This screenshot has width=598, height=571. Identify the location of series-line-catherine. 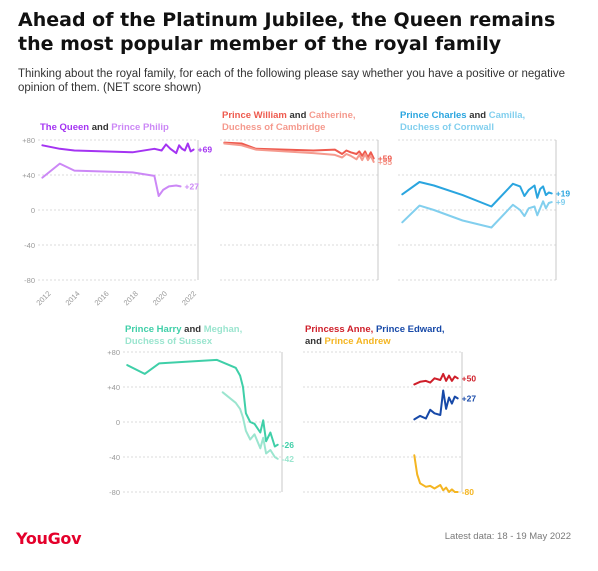
(299, 152).